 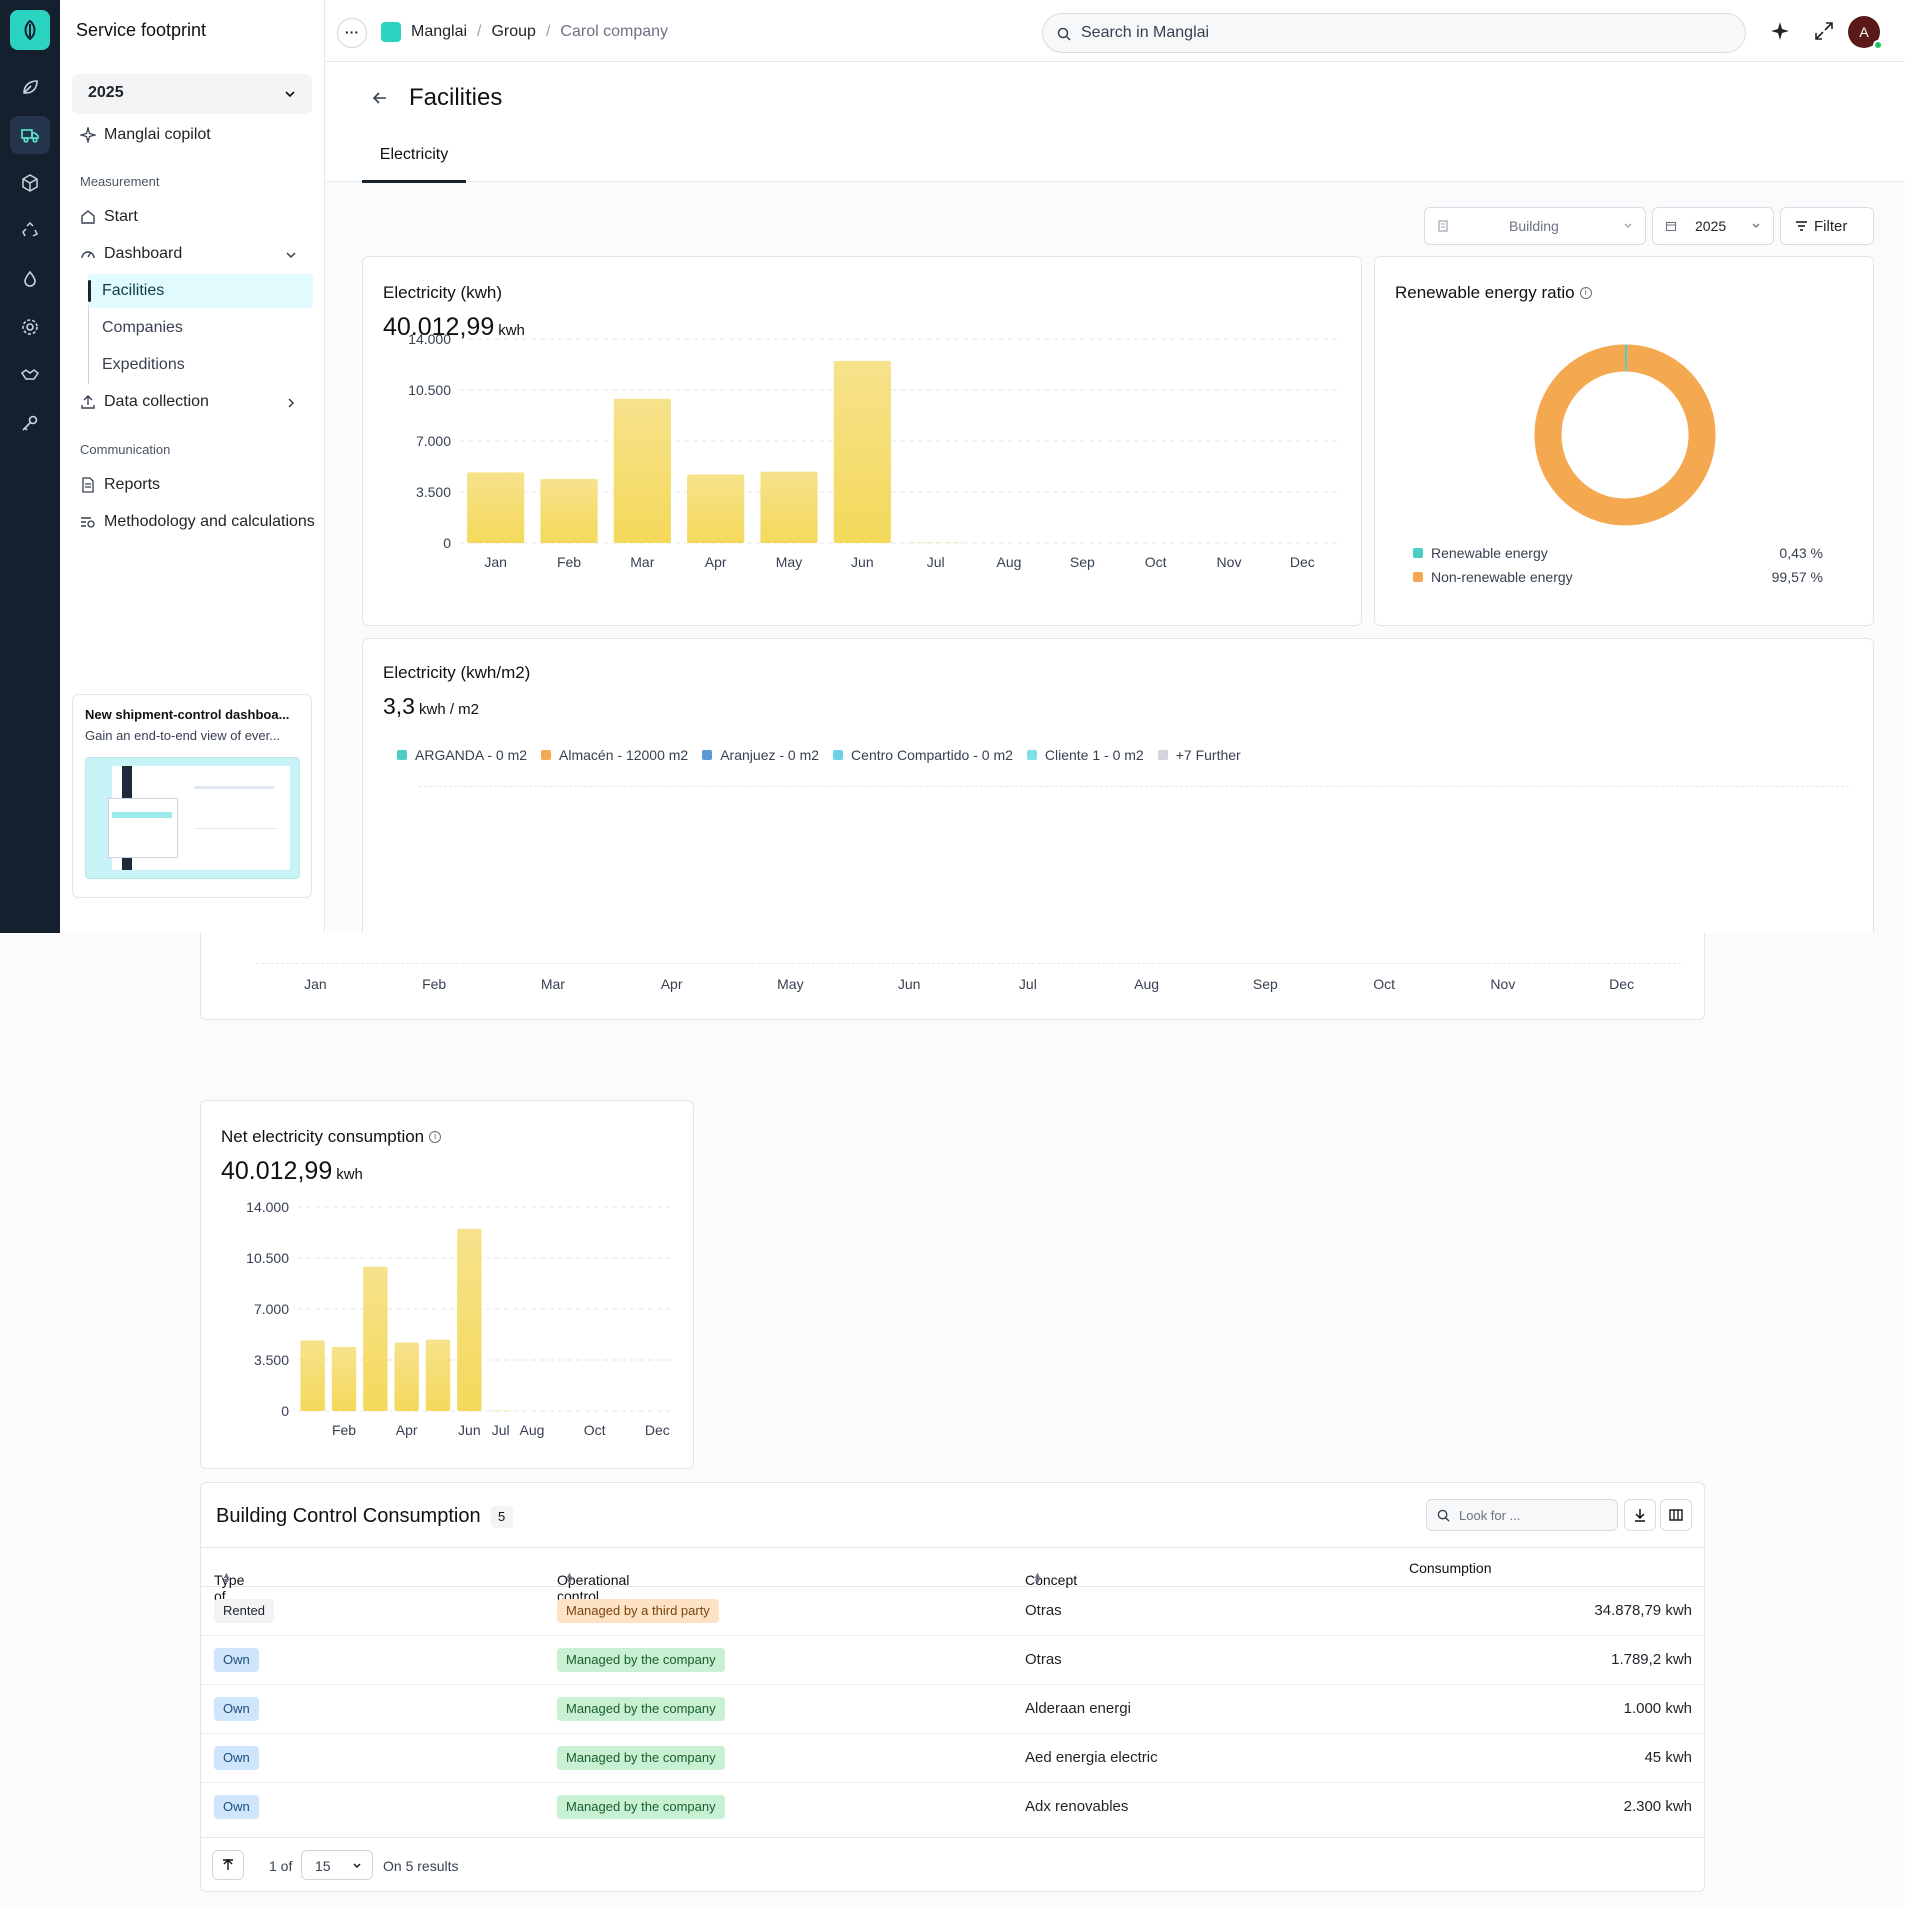 I want to click on x-tick-label: Sep, so click(x=1265, y=984).